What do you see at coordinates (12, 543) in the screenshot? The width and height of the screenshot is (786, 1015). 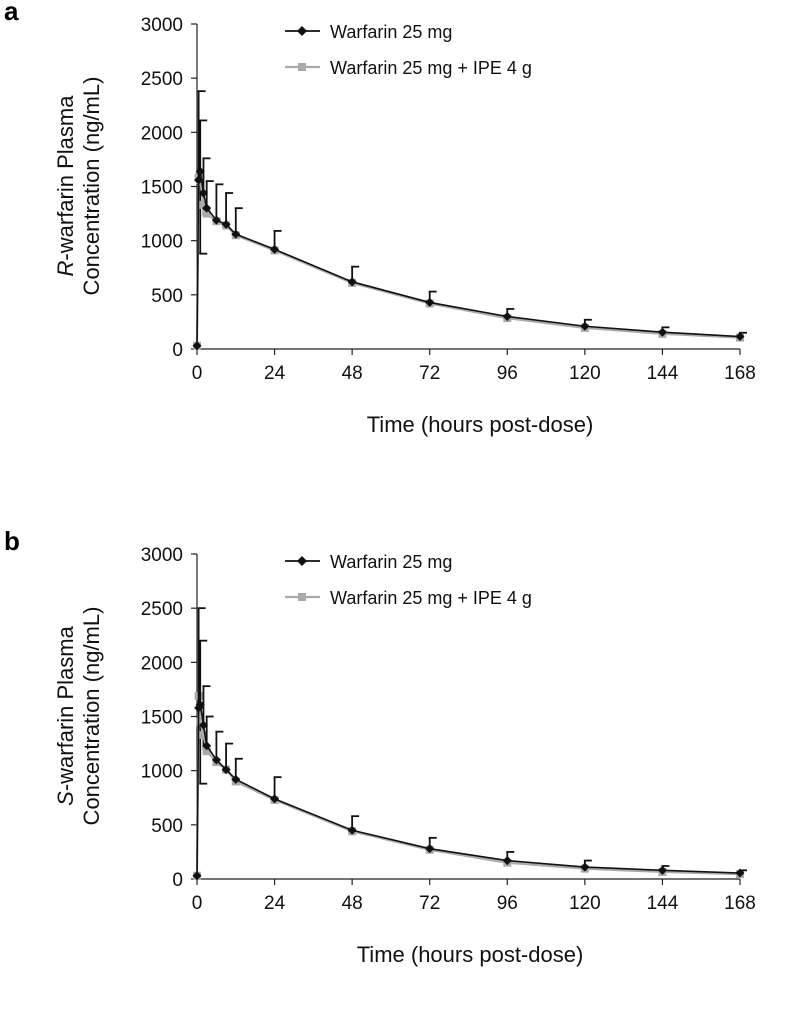 I see `panel-label: b` at bounding box center [12, 543].